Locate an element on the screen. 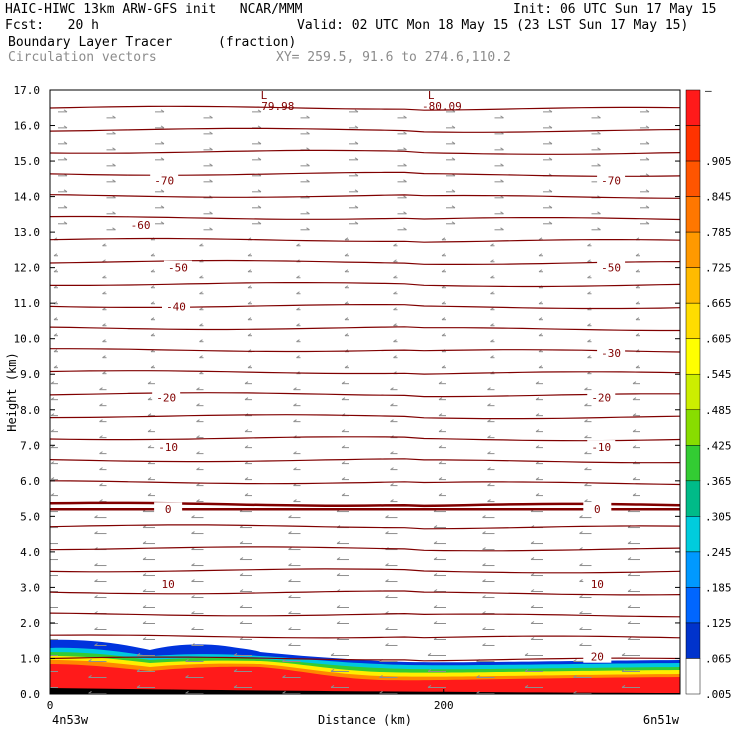  init-time: Init: 06 UTC Sun 17 May 15 is located at coordinates (615, 9).